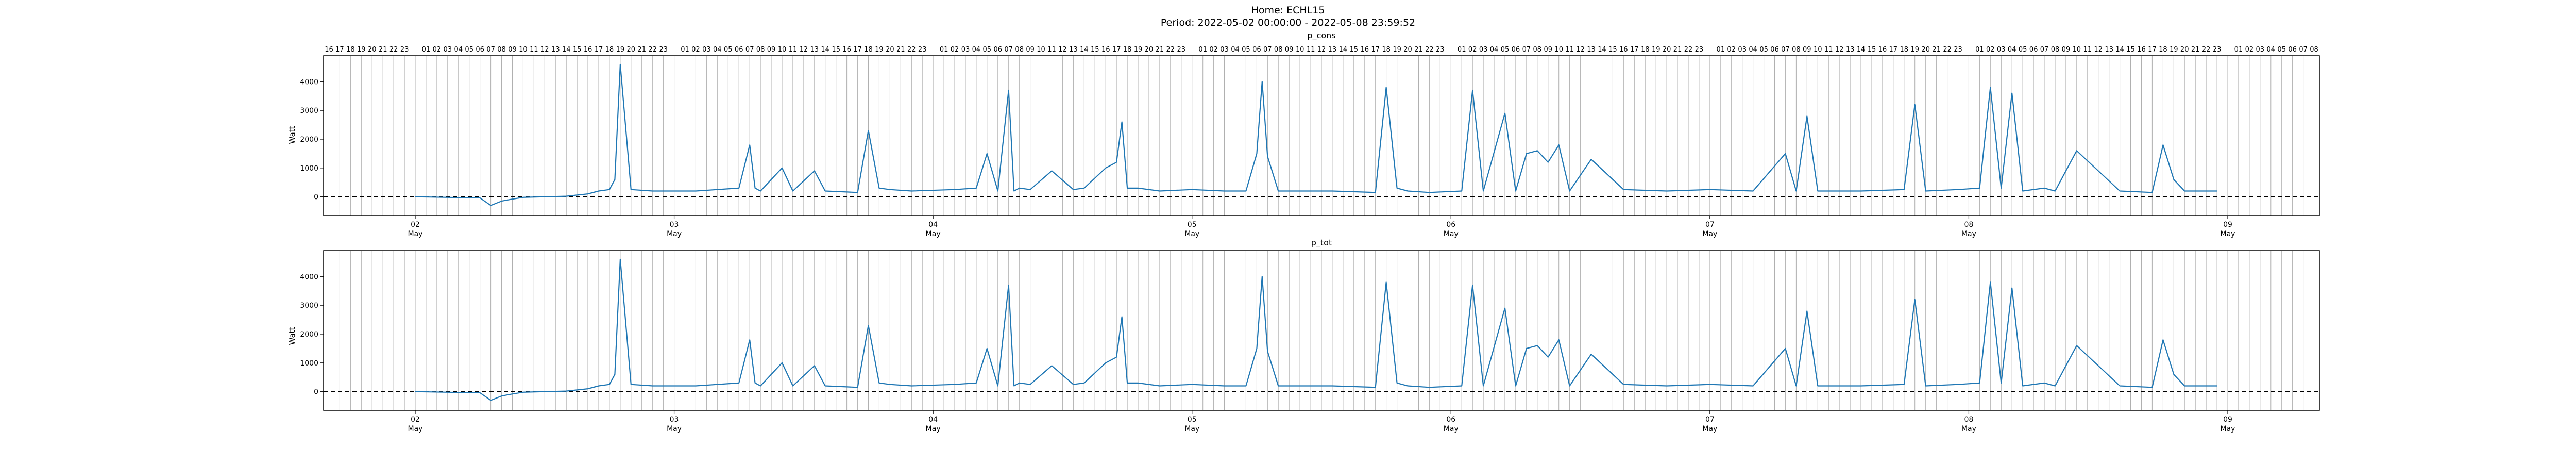  I want to click on x-tick-label: 06, so click(1451, 420).